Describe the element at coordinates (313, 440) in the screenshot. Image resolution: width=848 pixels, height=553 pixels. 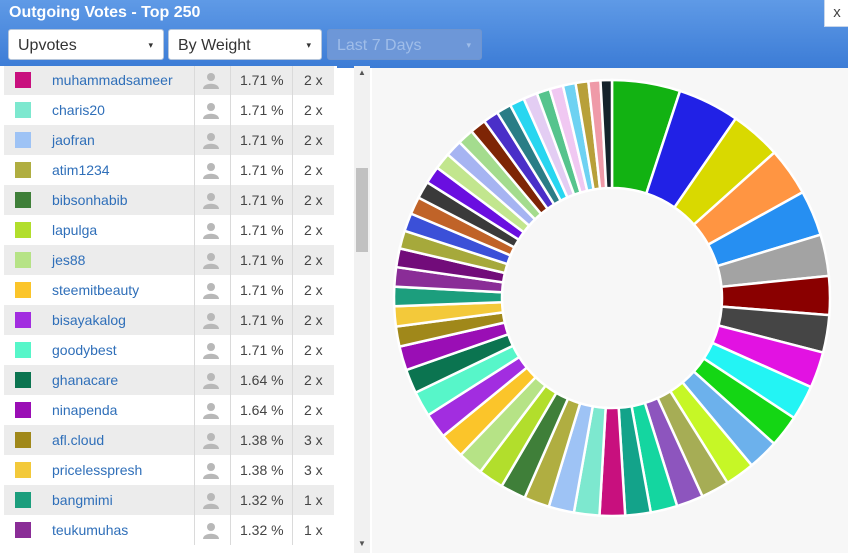
I see `vote-count: 3 x` at that location.